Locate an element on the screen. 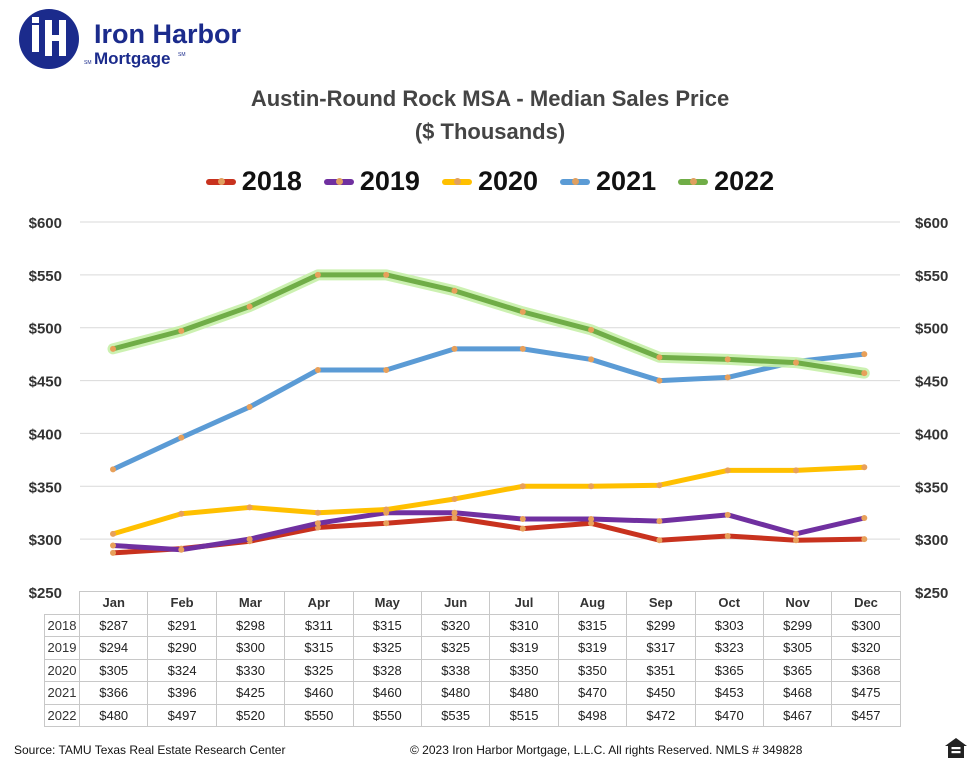 This screenshot has width=980, height=764. data-point-2021-Jun is located at coordinates (454, 348).